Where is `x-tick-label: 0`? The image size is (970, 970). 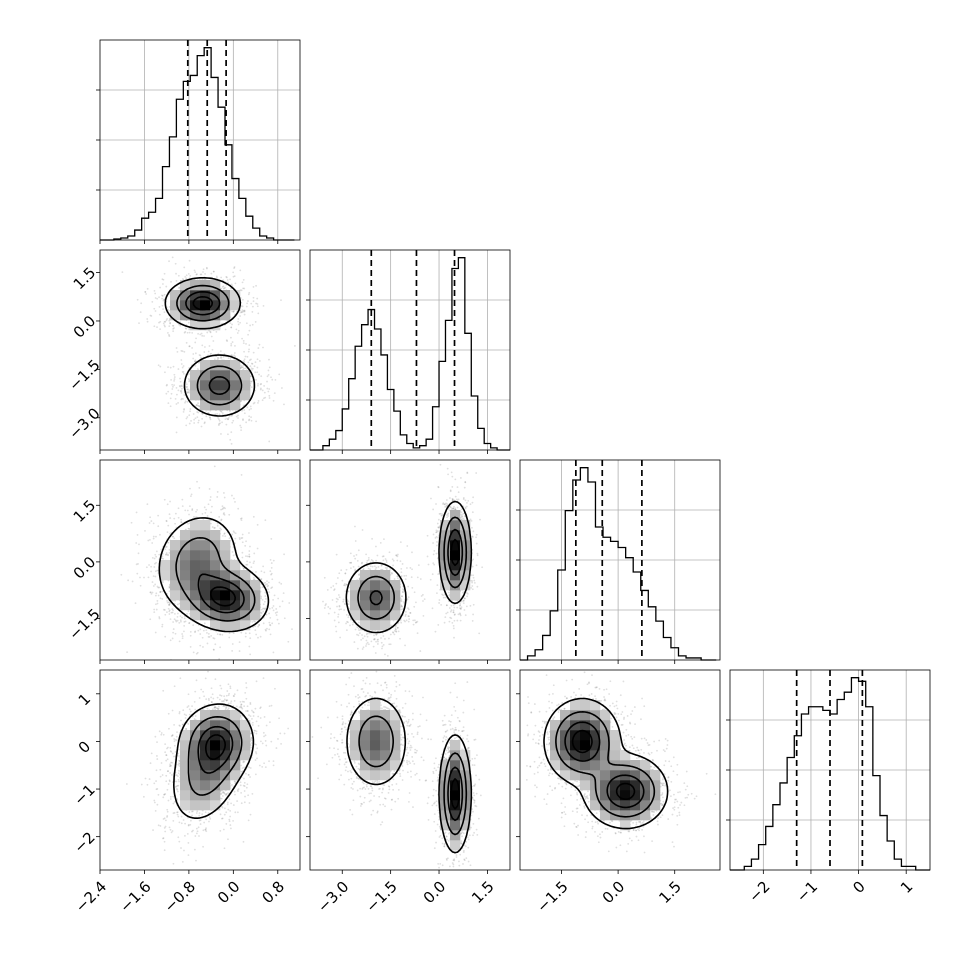
x-tick-label: 0 is located at coordinates (858, 887).